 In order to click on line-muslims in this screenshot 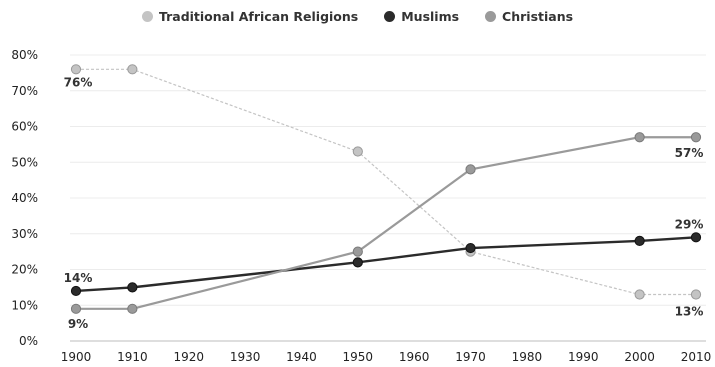, I will do `click(386, 264)`.